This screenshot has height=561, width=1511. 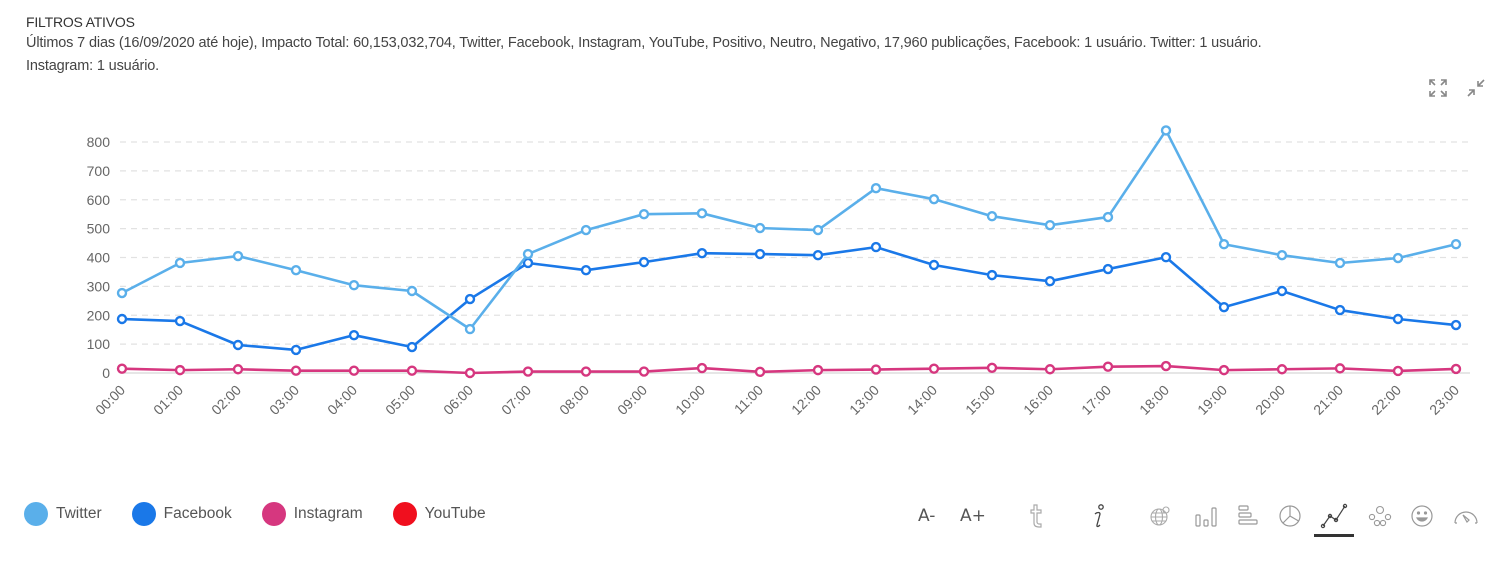 I want to click on y-tick-label: 400, so click(x=99, y=258).